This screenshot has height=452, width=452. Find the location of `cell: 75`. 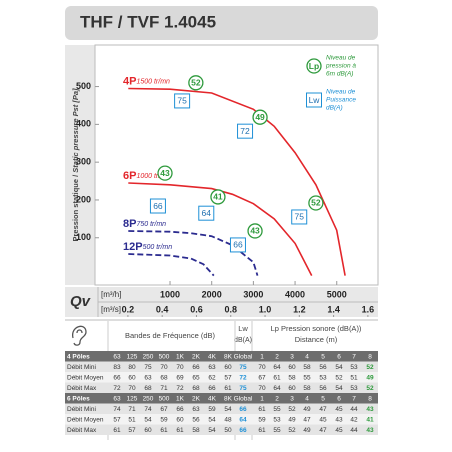

cell: 75 is located at coordinates (148, 367).